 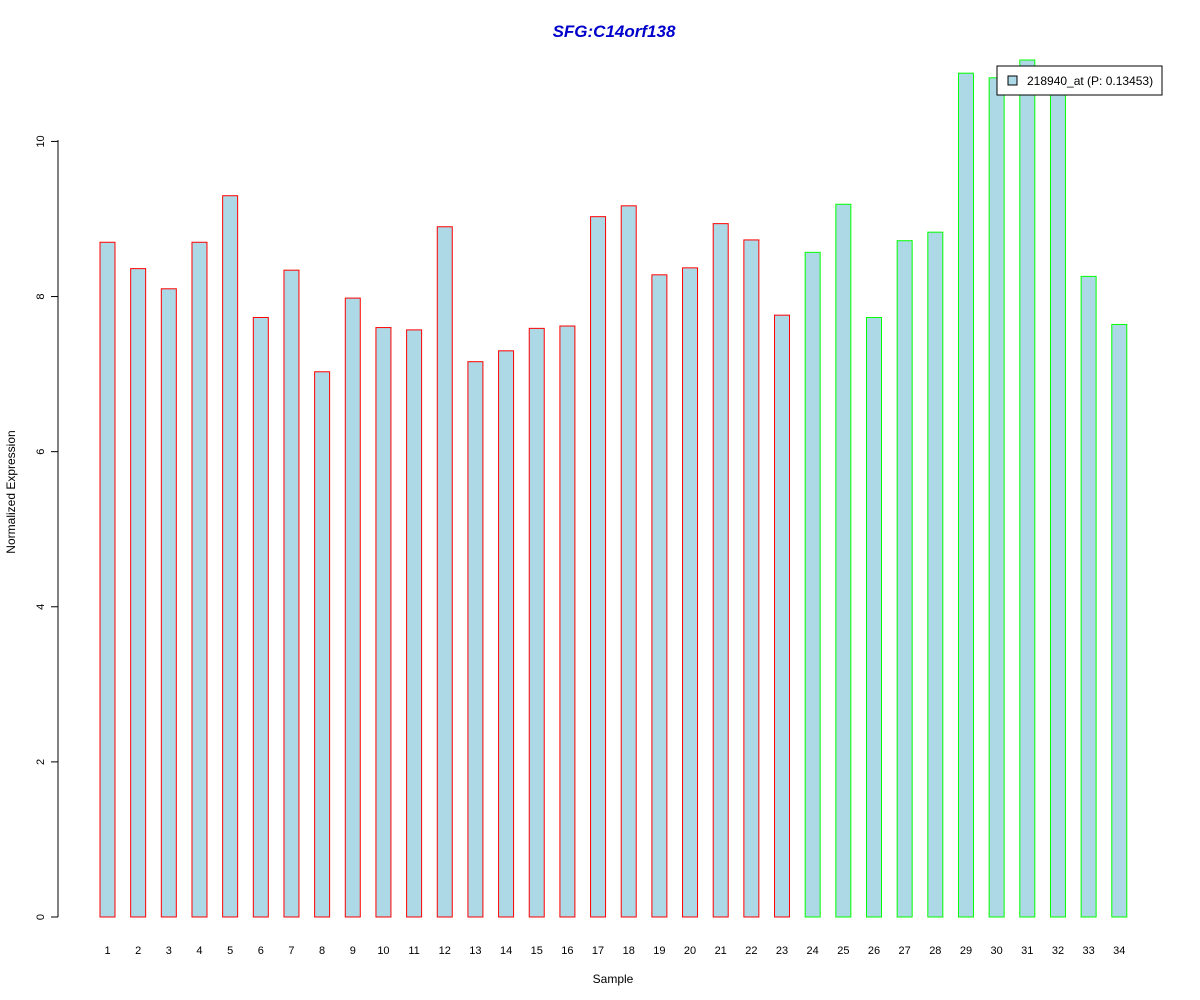 What do you see at coordinates (230, 951) in the screenshot?
I see `x-tick-label: 5` at bounding box center [230, 951].